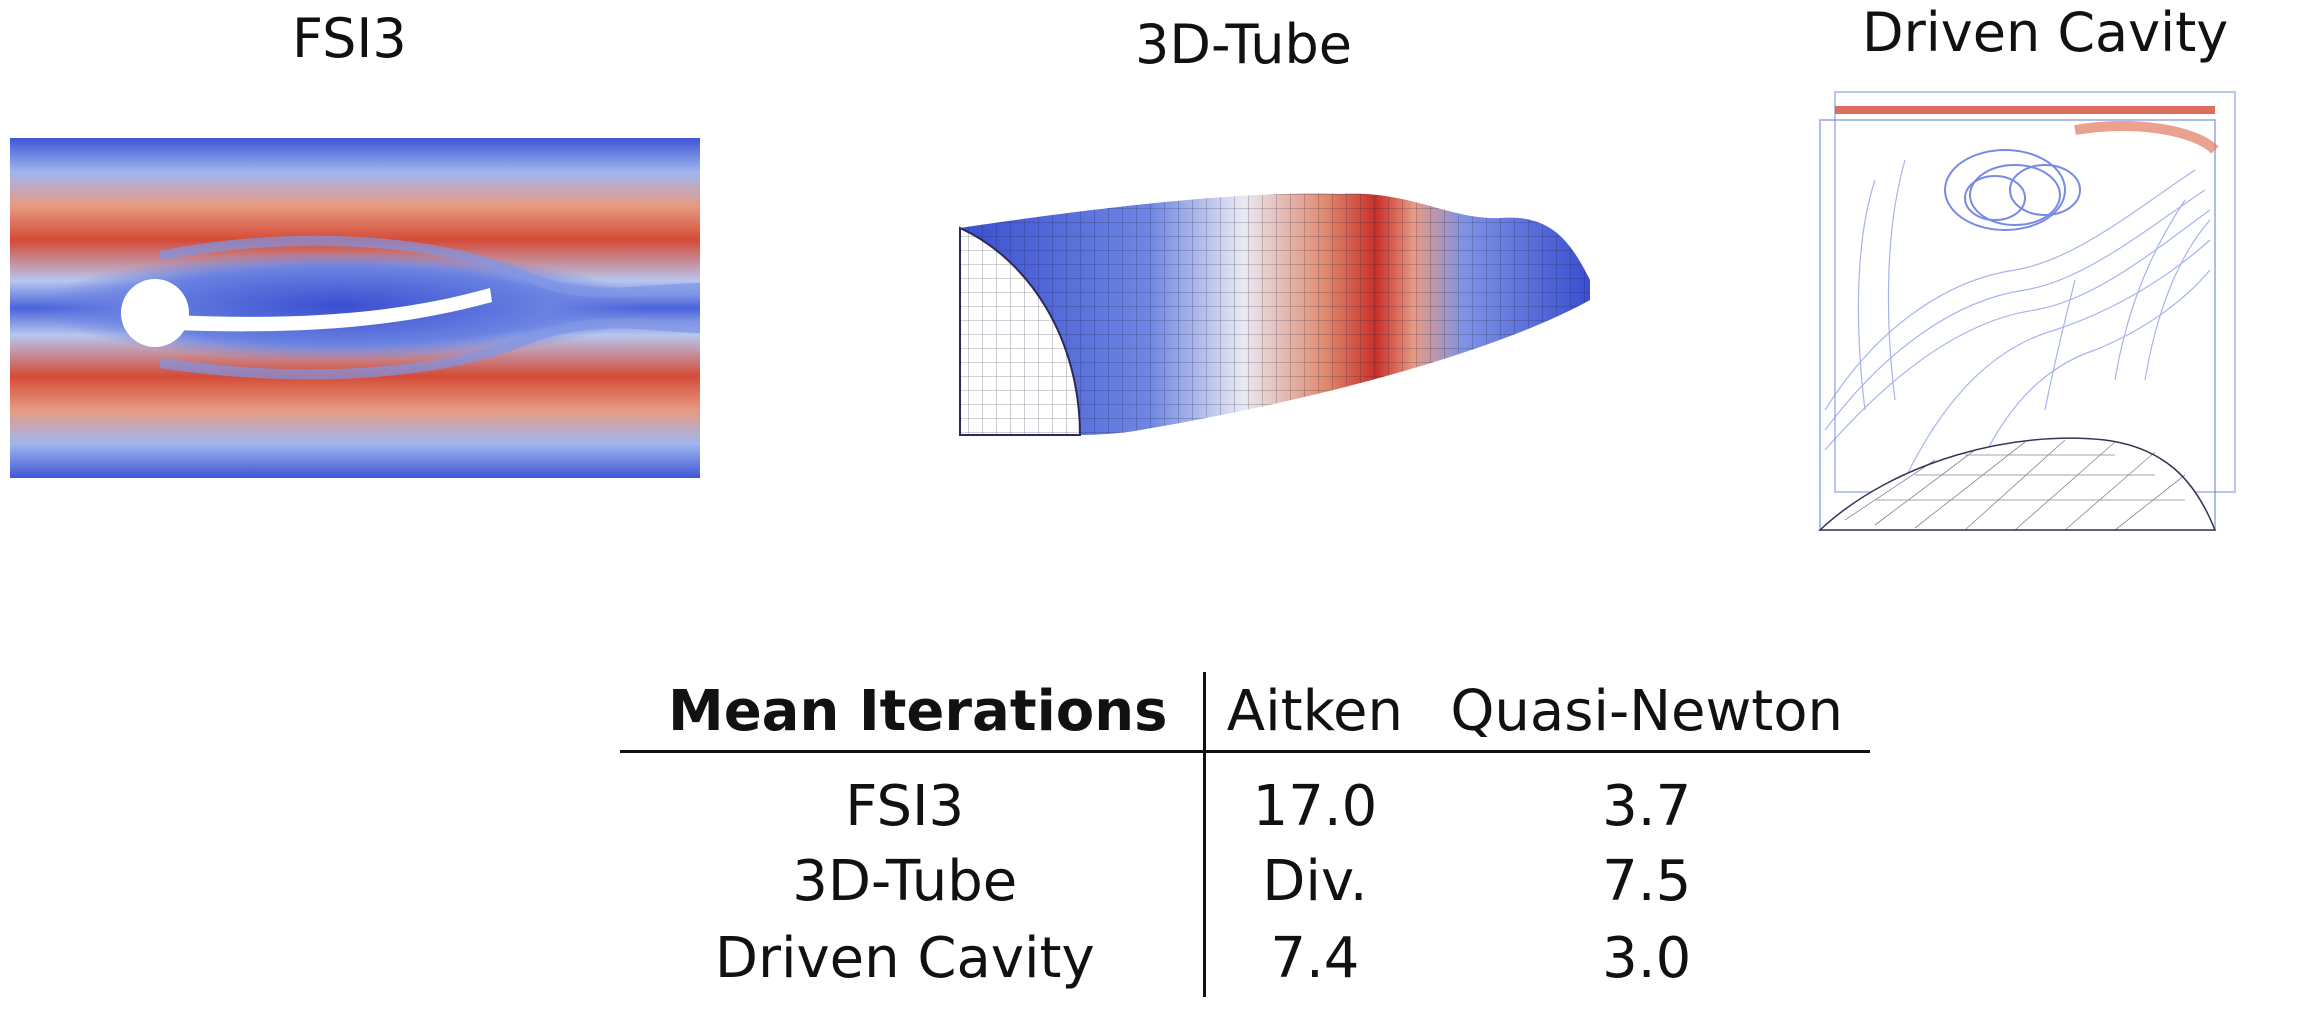 The width and height of the screenshot is (2299, 1019). What do you see at coordinates (331, 310) in the screenshot?
I see `fsi3-flag` at bounding box center [331, 310].